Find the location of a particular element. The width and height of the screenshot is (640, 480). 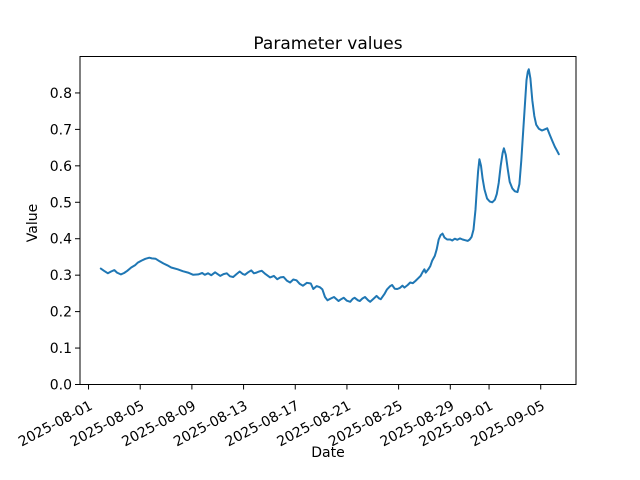

y-tick-label: 0.0 is located at coordinates (61, 386).